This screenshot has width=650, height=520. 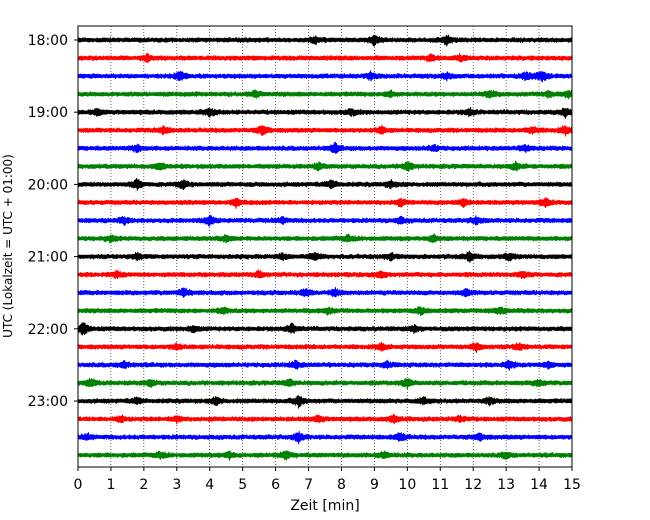 I want to click on trace-2030, so click(x=325, y=221).